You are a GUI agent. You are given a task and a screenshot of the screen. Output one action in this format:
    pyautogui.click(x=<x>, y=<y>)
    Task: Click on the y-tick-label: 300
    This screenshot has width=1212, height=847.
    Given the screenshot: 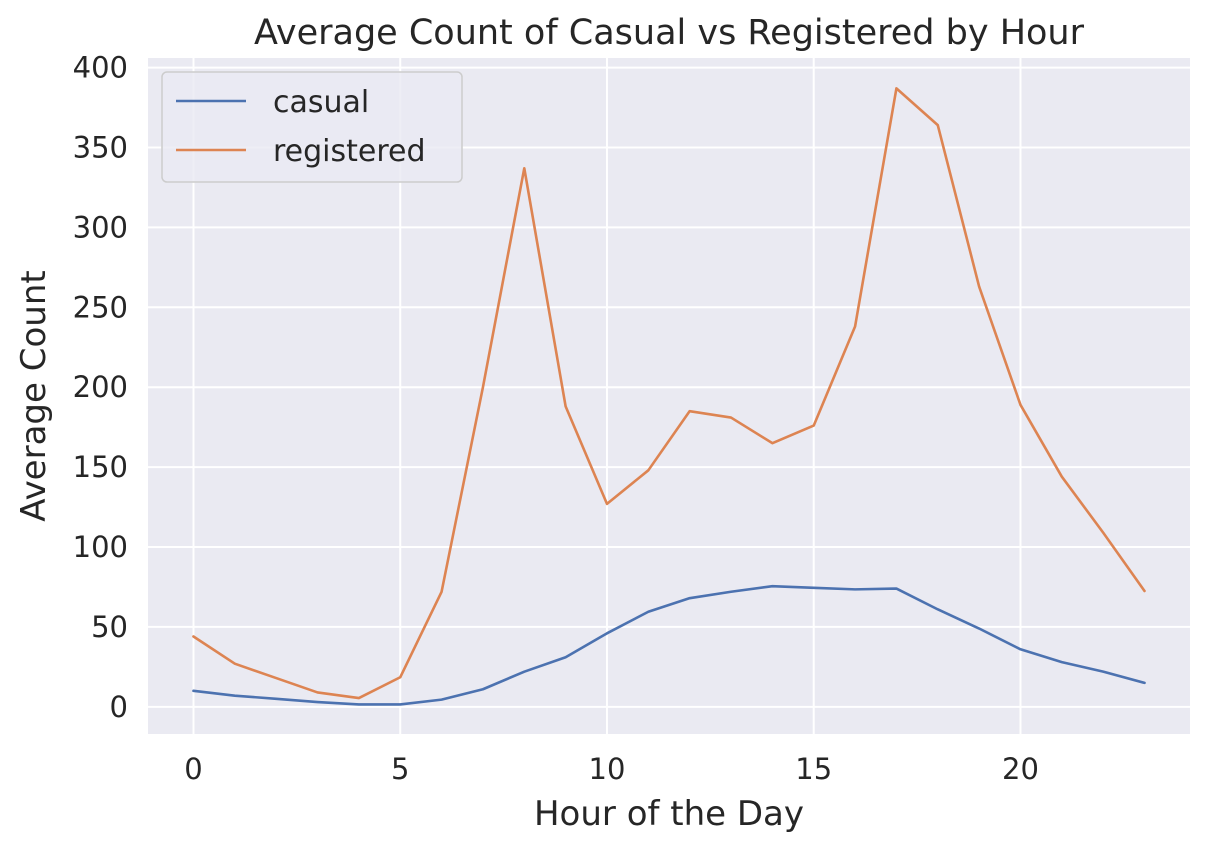 What is the action you would take?
    pyautogui.click(x=100, y=227)
    